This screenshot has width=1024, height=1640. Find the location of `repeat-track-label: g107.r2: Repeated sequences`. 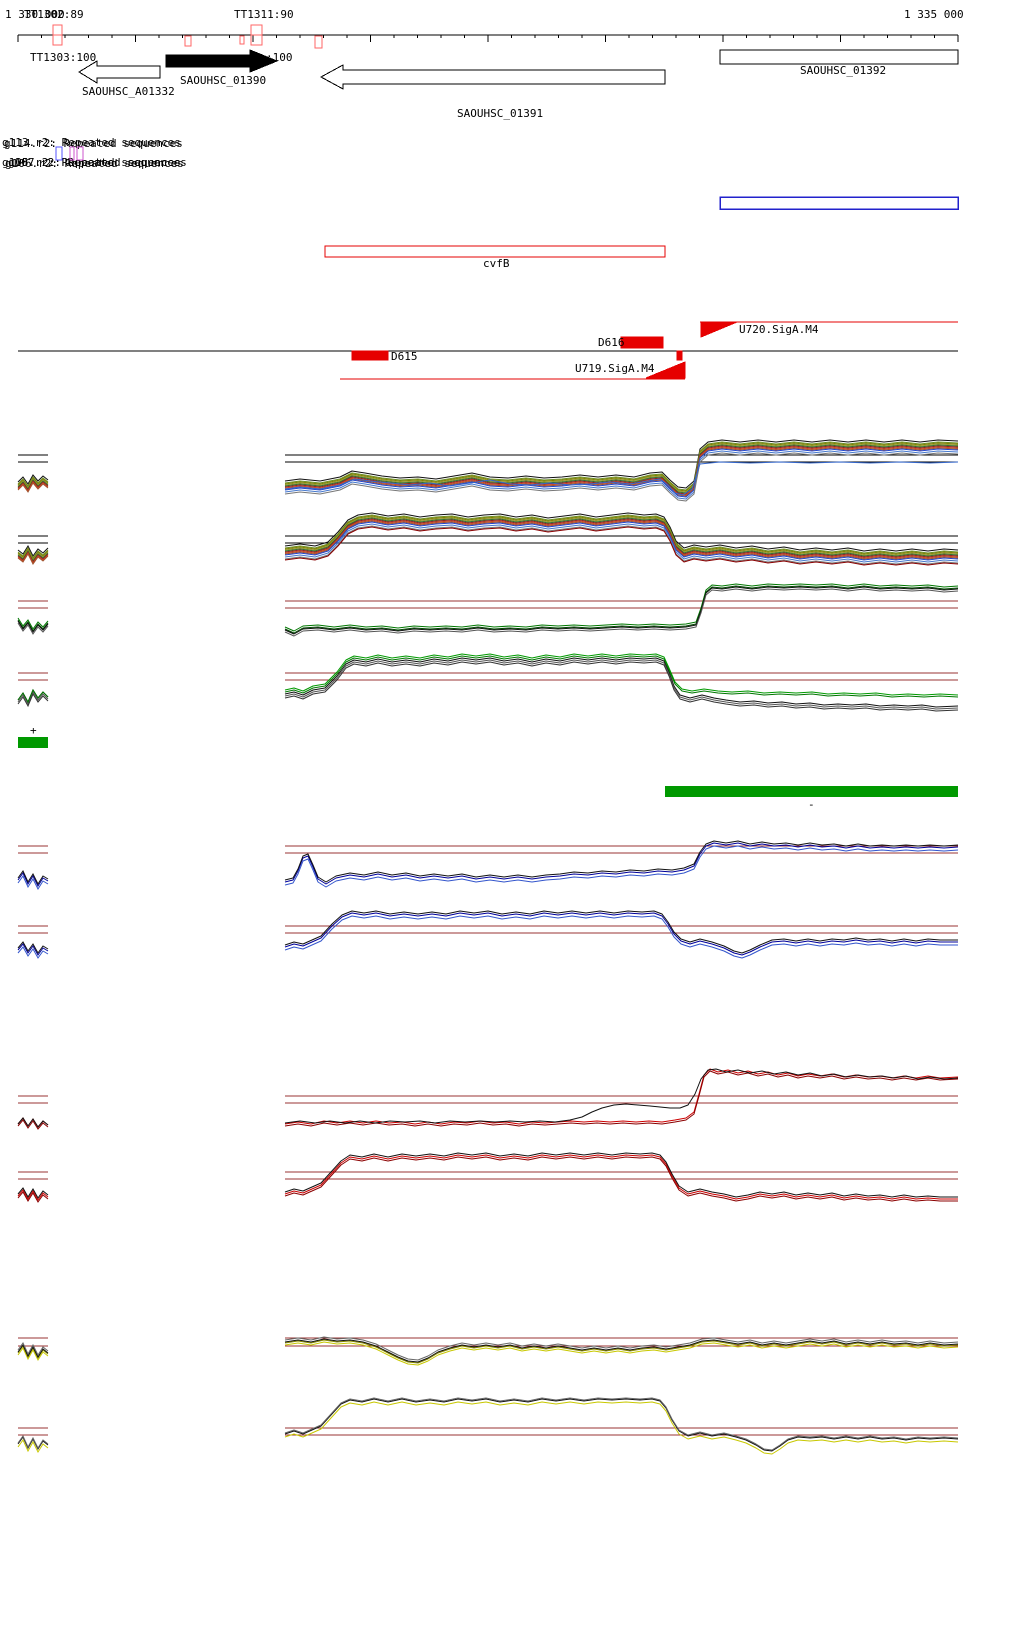

repeat-track-label: g107.r2: Repeated sequences is located at coordinates (97, 162).